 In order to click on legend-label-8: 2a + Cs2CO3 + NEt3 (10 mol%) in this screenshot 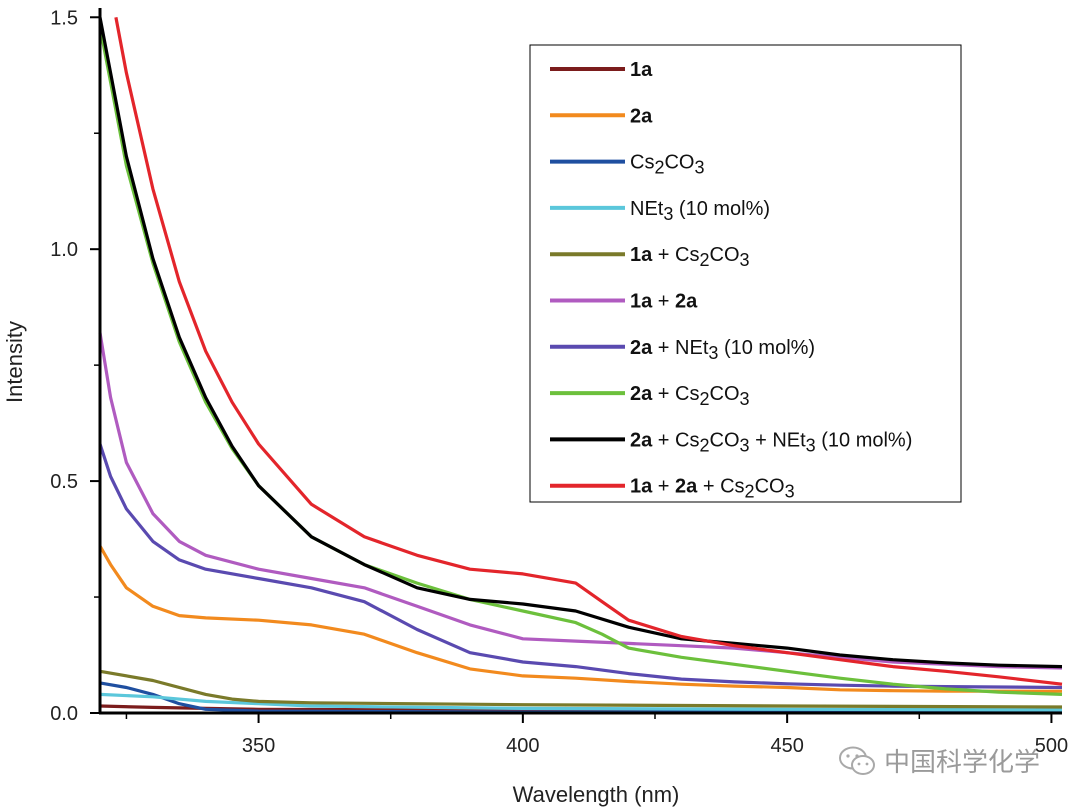, I will do `click(771, 442)`.